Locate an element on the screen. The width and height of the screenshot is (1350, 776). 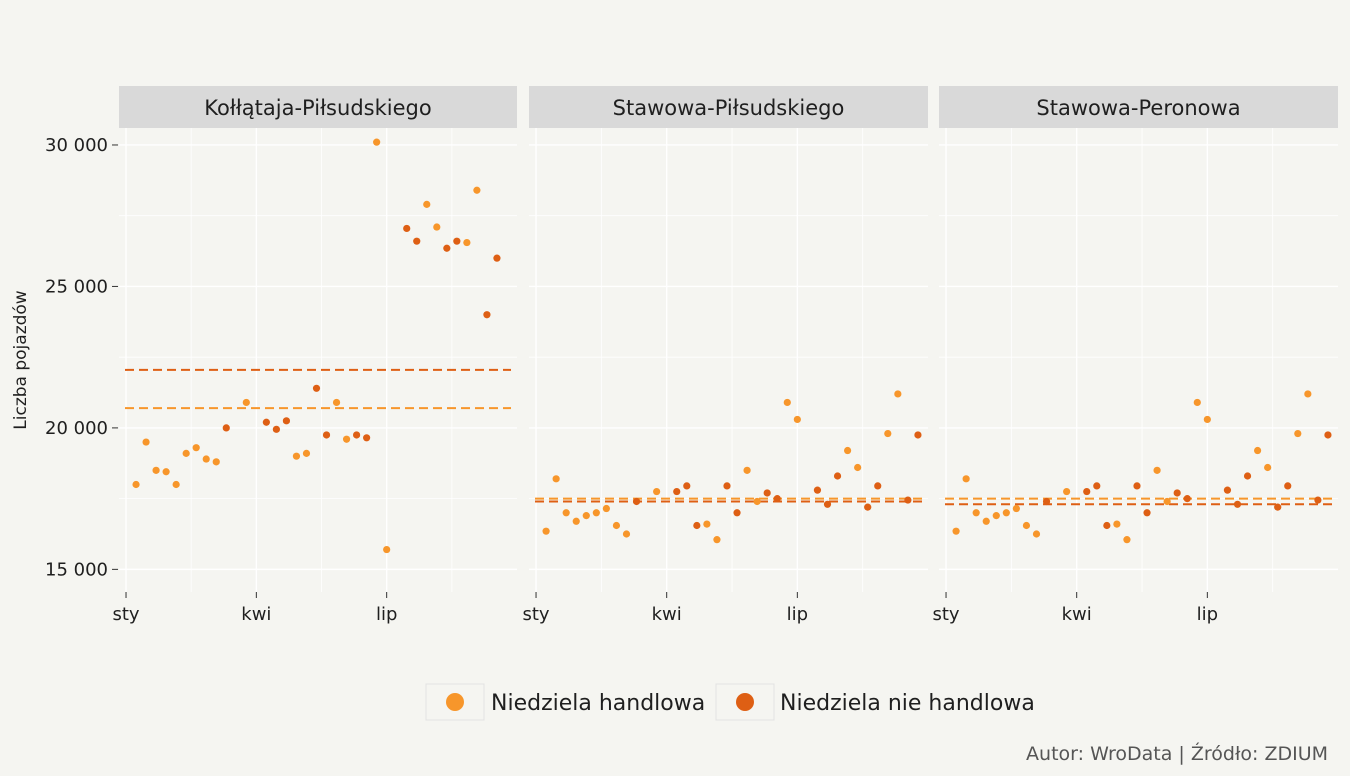
legend-label-nie-handlowa: Niedziela nie handlowa is located at coordinates (907, 703).